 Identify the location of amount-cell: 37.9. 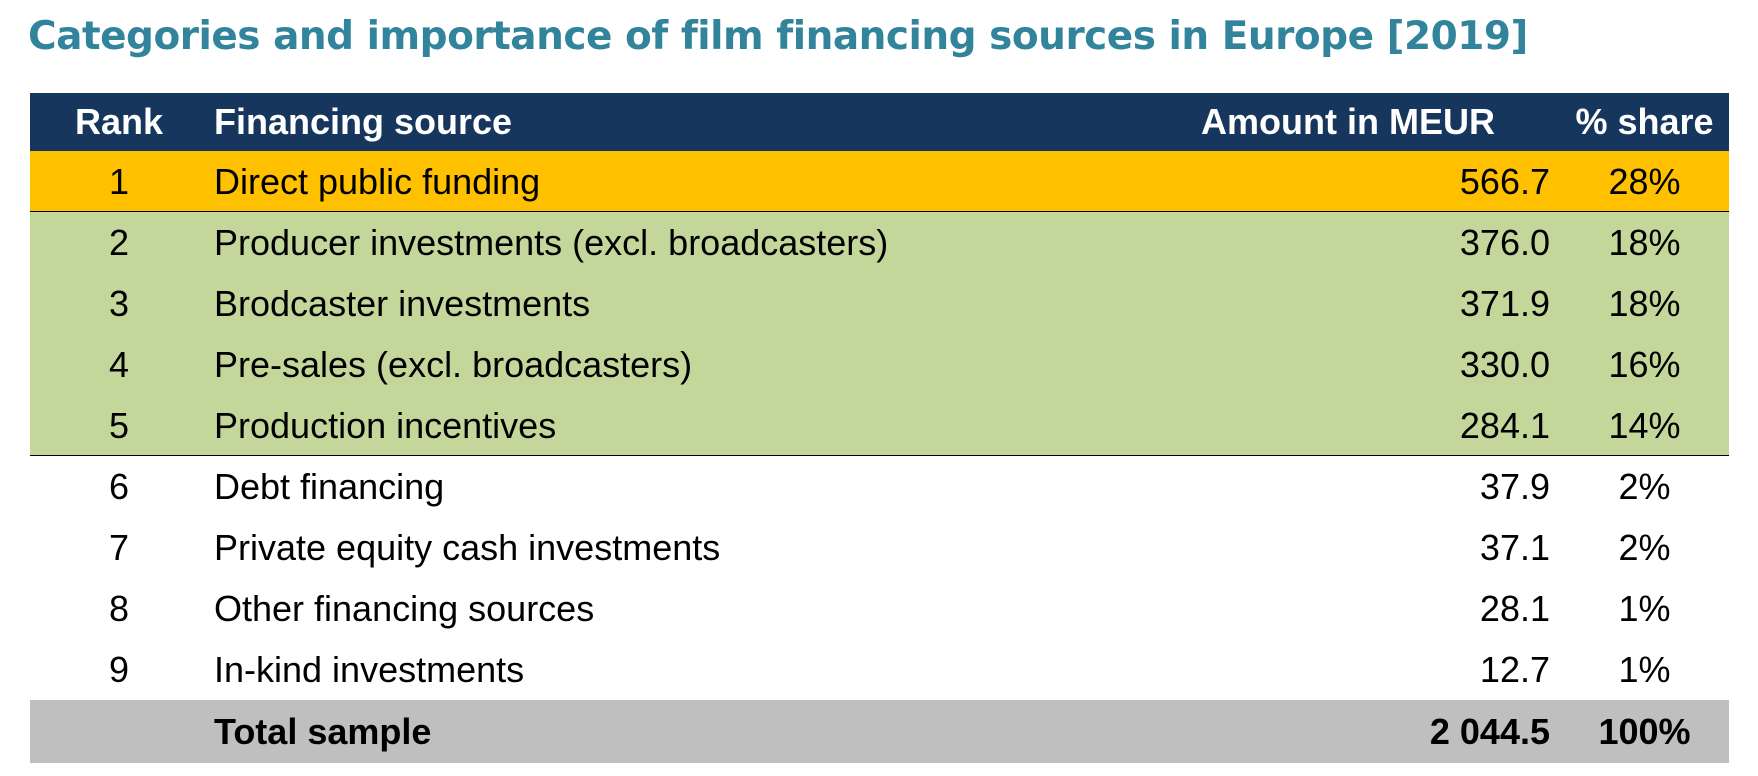
(1514, 486).